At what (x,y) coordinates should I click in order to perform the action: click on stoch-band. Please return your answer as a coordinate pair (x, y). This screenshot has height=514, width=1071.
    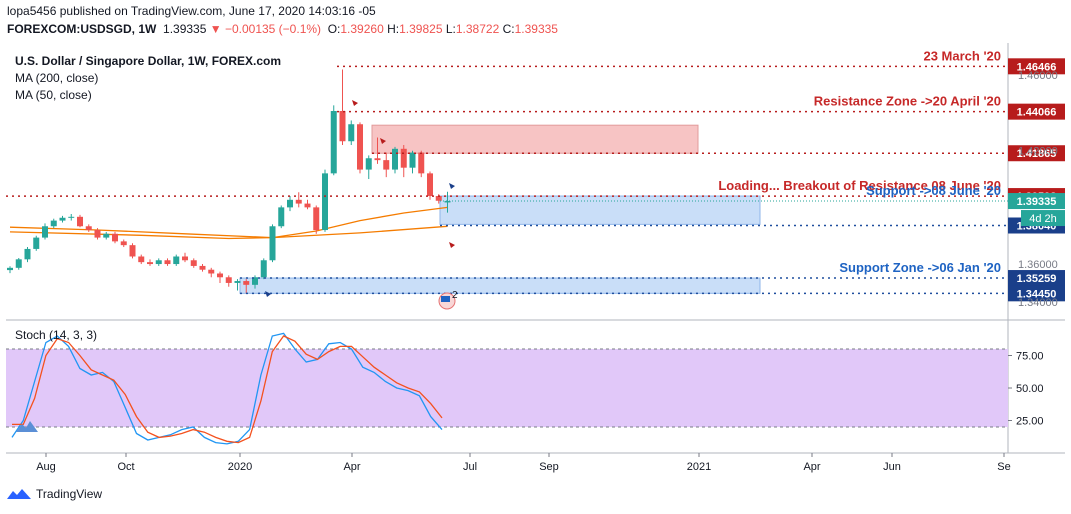
    Looking at the image, I should click on (507, 388).